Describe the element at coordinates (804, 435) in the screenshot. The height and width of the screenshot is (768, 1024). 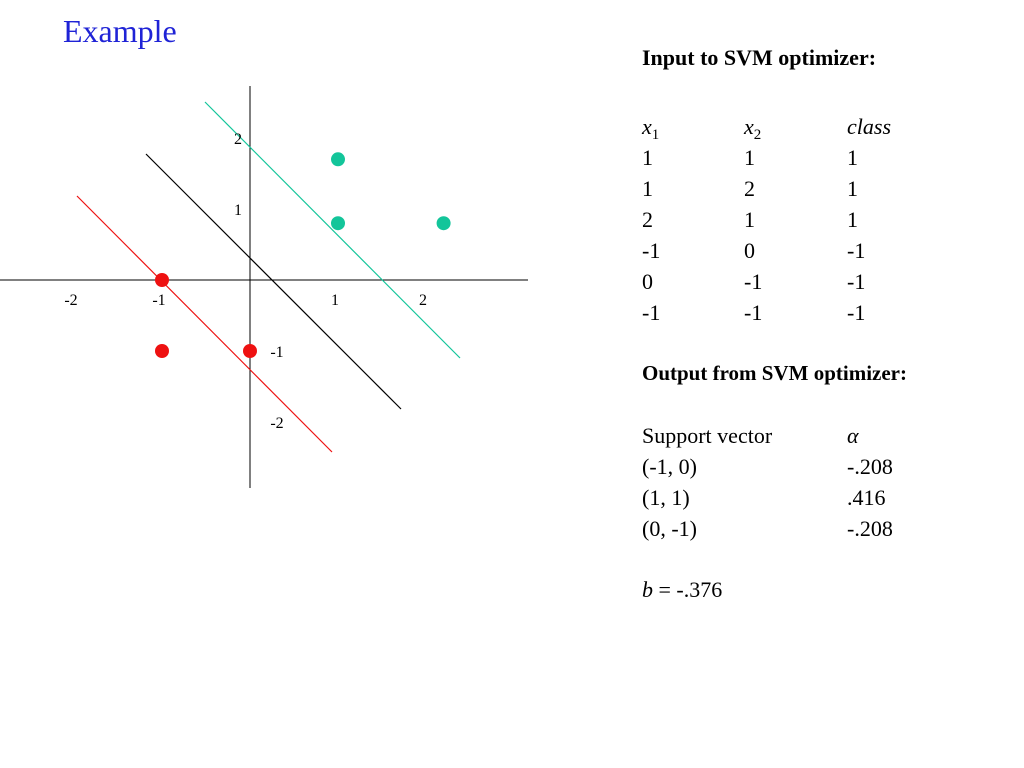
I see `output-header-row: Support vector α` at that location.